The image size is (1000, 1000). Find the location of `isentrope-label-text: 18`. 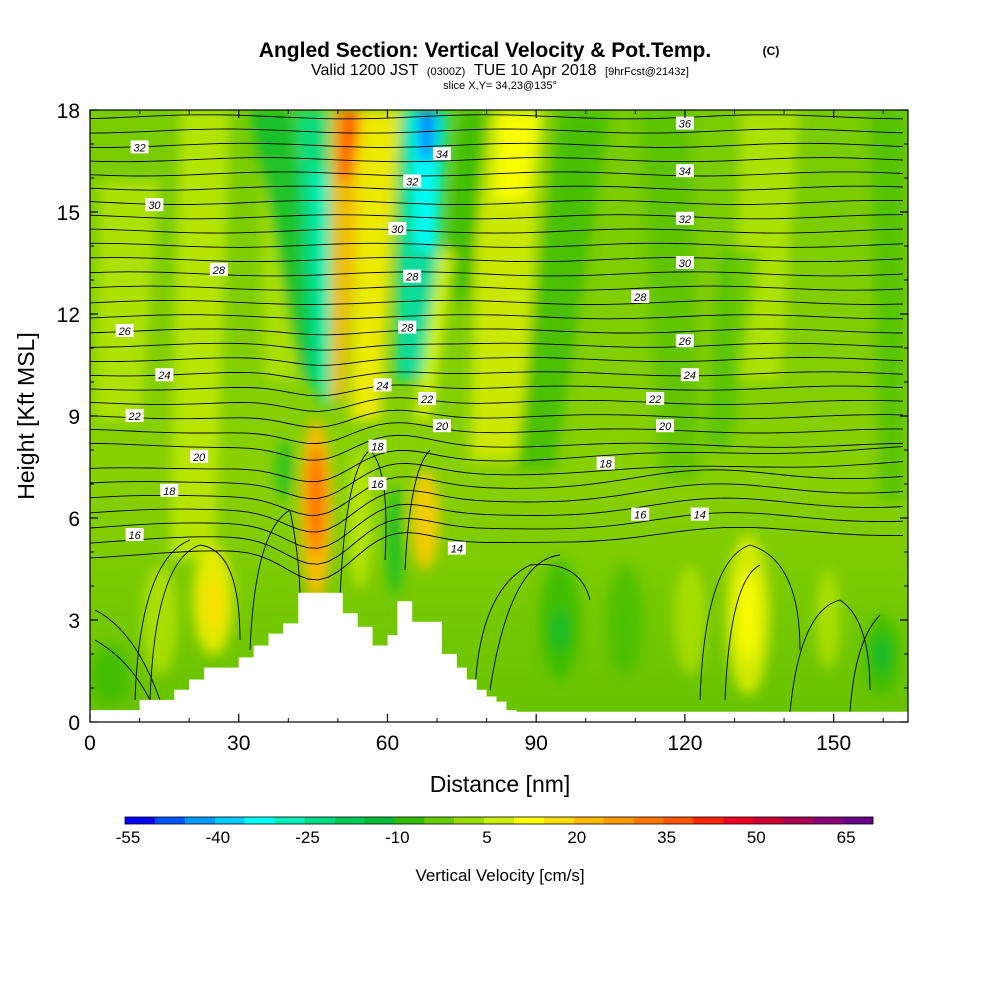

isentrope-label-text: 18 is located at coordinates (169, 492).